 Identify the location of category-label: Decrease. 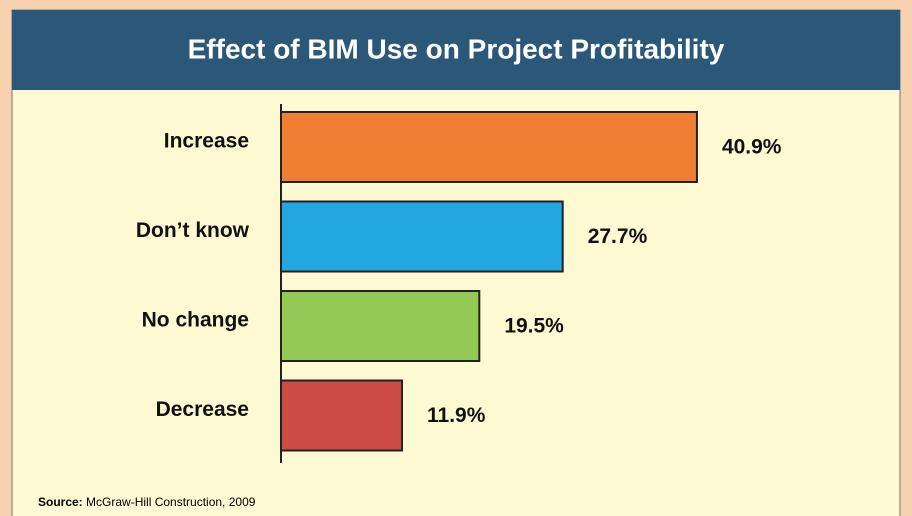
(202, 409).